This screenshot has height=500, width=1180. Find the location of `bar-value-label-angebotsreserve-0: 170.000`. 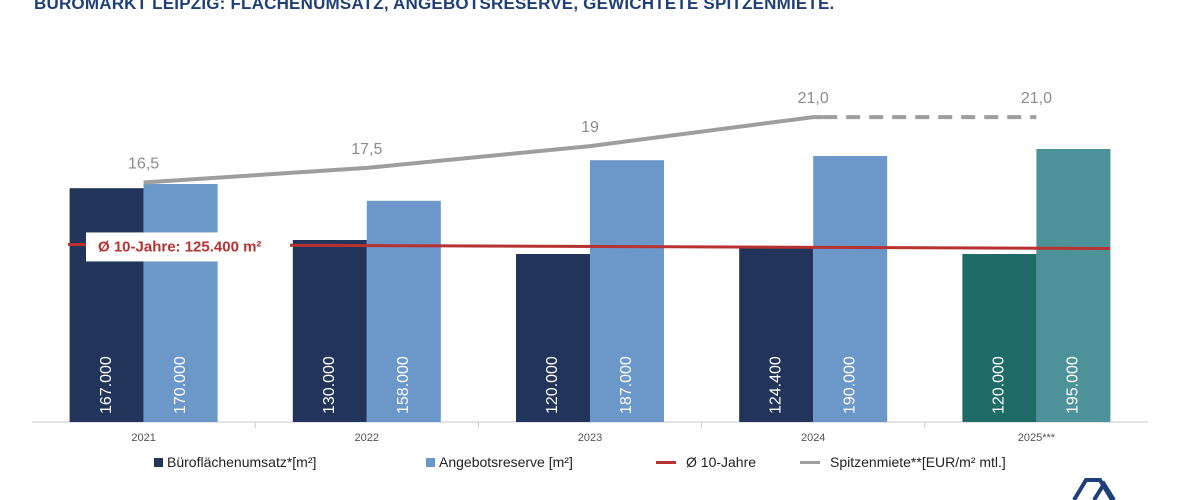

bar-value-label-angebotsreserve-0: 170.000 is located at coordinates (180, 385).